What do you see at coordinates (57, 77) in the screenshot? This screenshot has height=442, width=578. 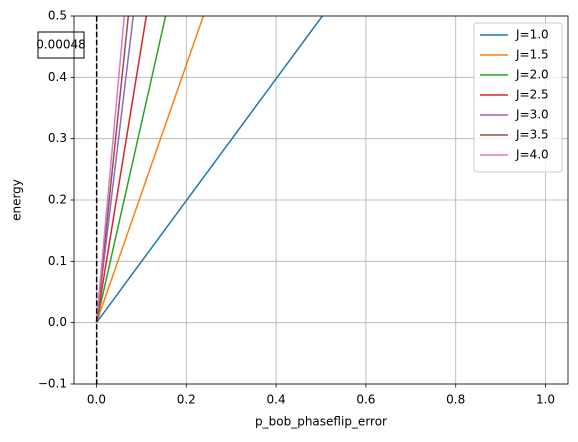 I see `y-tick-label: 0.4` at bounding box center [57, 77].